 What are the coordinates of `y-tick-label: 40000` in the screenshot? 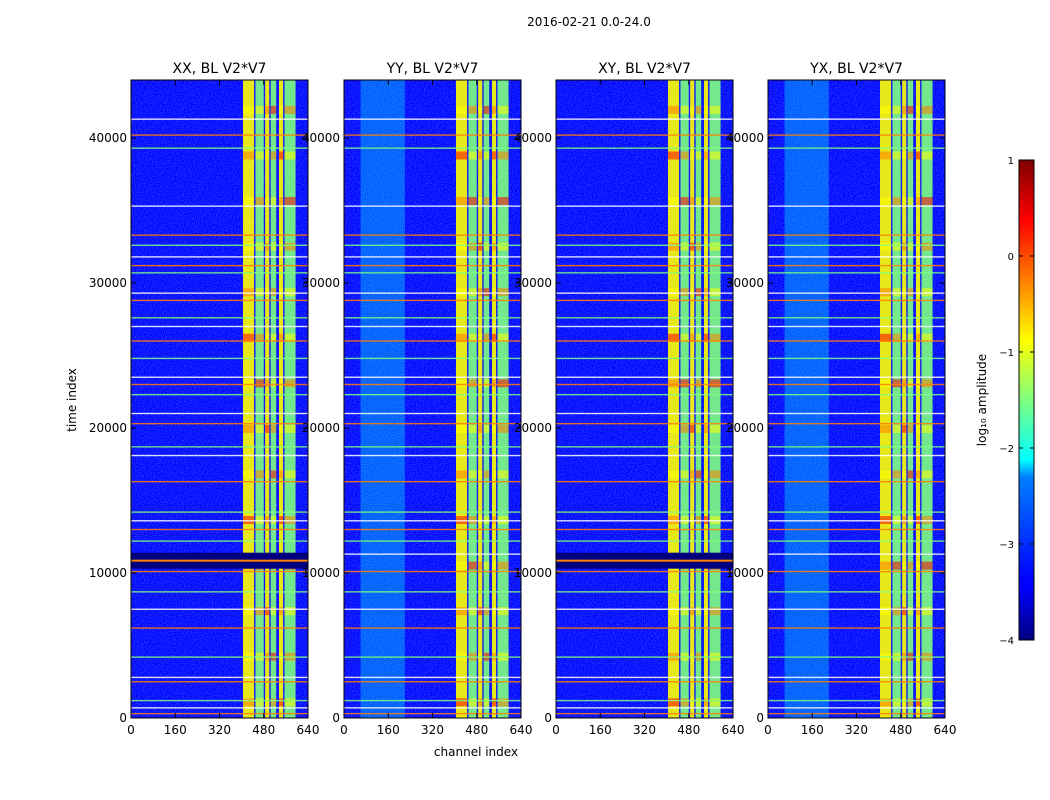 It's located at (745, 138).